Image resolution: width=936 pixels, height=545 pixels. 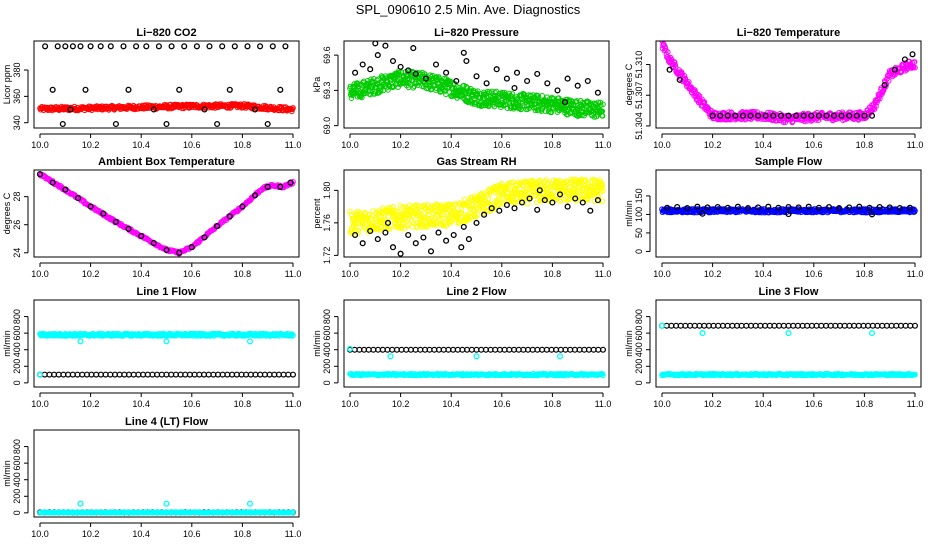 I want to click on x-tick-label: 10.0, so click(x=662, y=404).